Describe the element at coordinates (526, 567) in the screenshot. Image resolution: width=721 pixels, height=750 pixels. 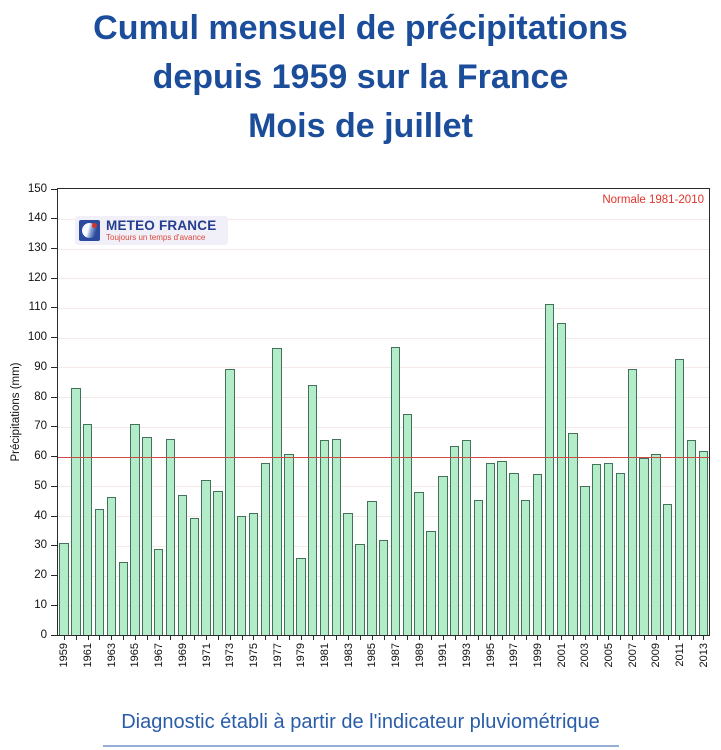
I see `bar-1998` at that location.